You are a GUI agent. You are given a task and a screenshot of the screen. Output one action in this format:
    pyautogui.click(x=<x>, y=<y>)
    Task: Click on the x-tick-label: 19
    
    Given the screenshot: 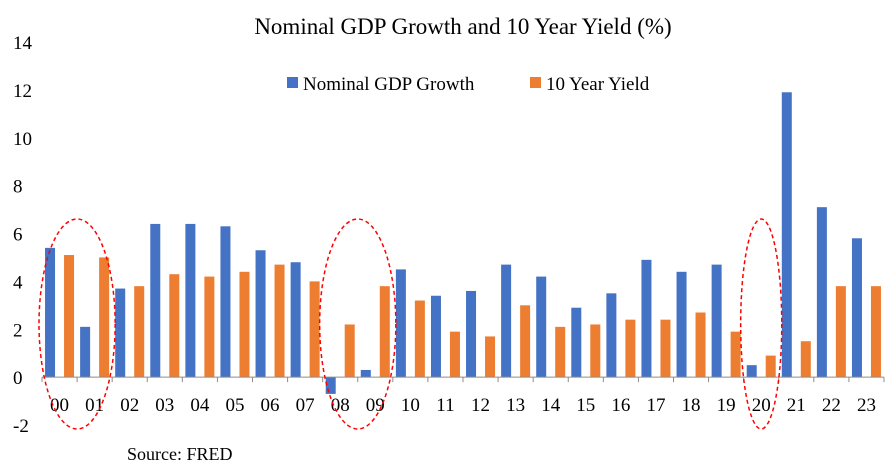 What is the action you would take?
    pyautogui.click(x=726, y=405)
    